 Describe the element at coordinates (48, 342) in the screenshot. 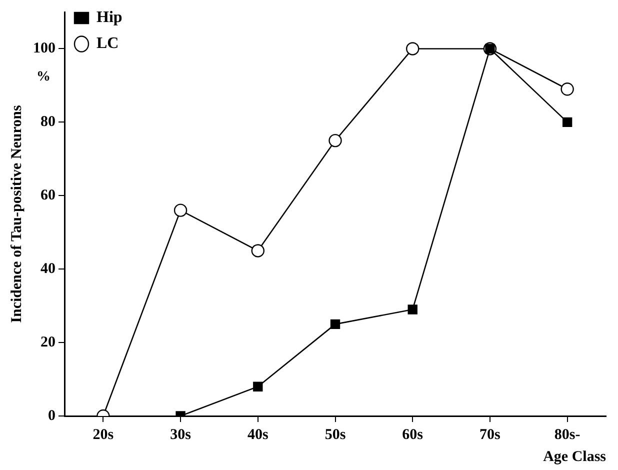

I see `y-tick-label: 20` at that location.